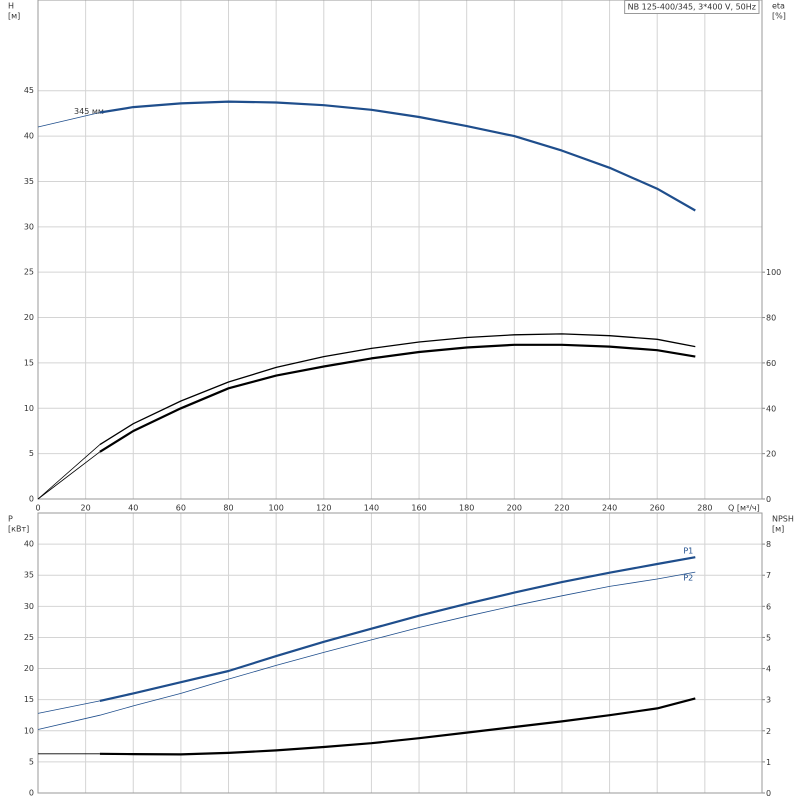 This screenshot has width=800, height=800. I want to click on y-axis-label: H, so click(11, 6).